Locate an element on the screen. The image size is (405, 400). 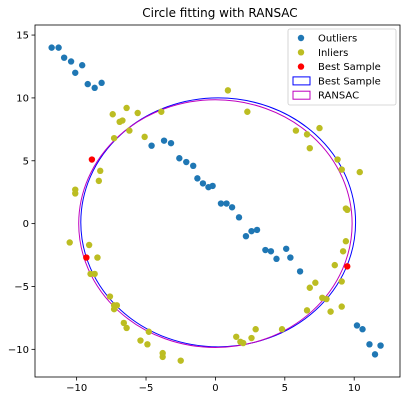
legend-best-sample-circle-label: Best Sample is located at coordinates (349, 81).